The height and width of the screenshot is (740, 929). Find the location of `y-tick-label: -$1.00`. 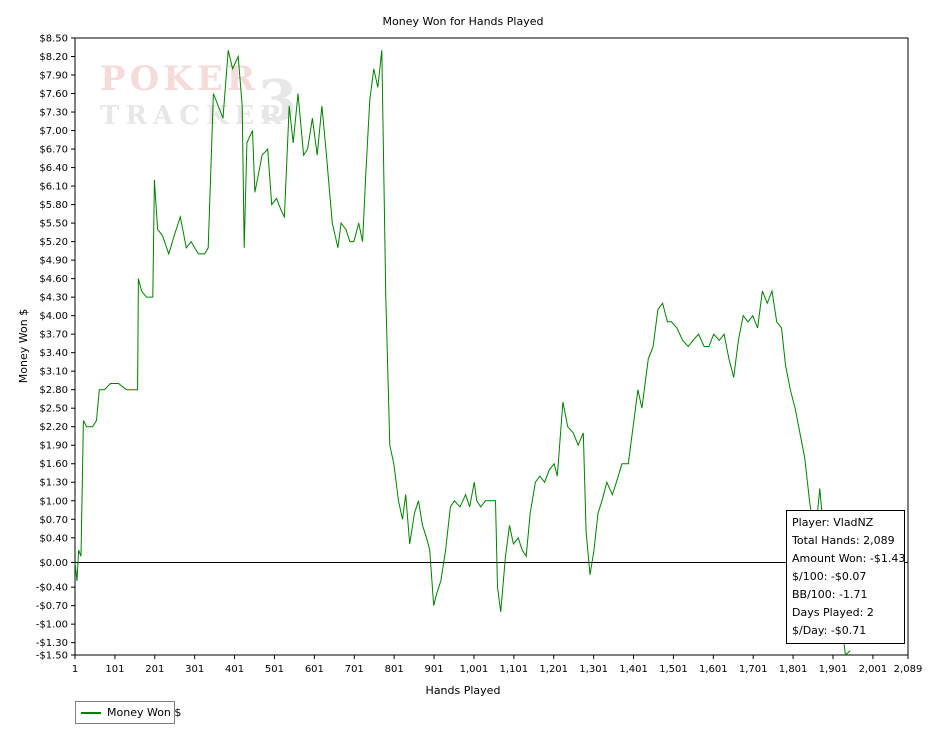

y-tick-label: -$1.00 is located at coordinates (52, 625).